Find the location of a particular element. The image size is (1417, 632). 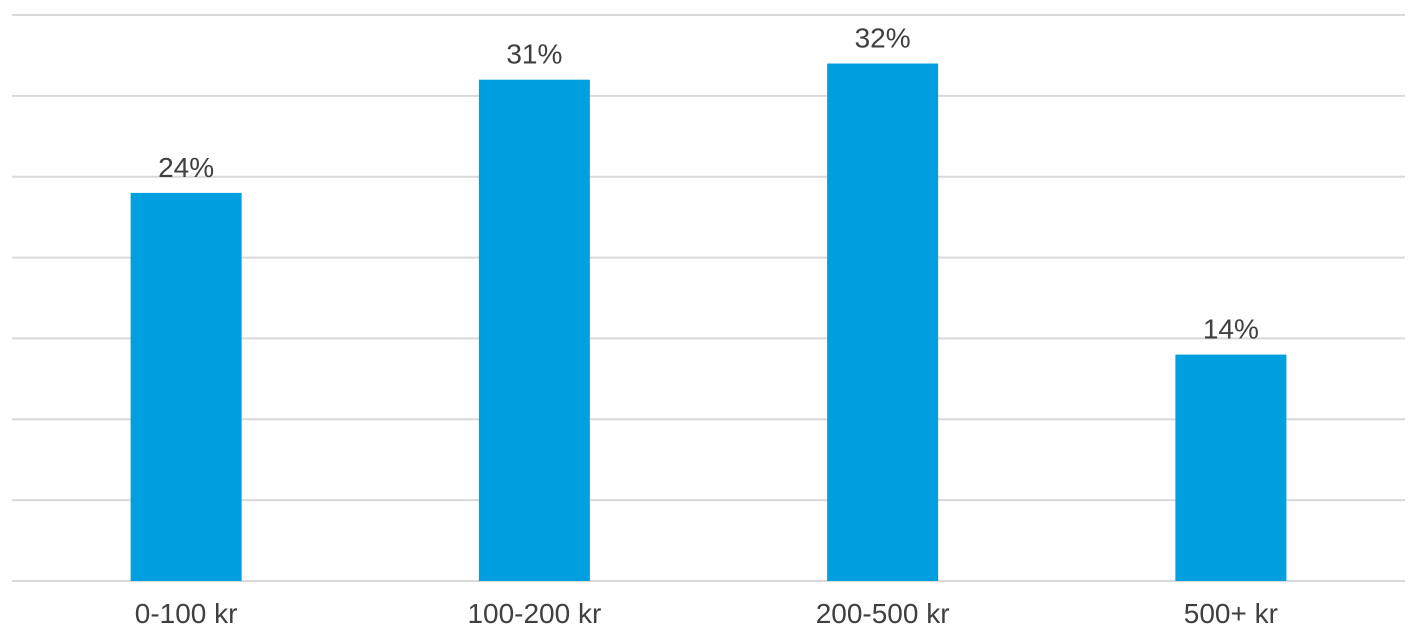

x-axis-tick-labels: 0-100 kr 100-200 kr 200-500 kr 500+ kr is located at coordinates (706, 613).